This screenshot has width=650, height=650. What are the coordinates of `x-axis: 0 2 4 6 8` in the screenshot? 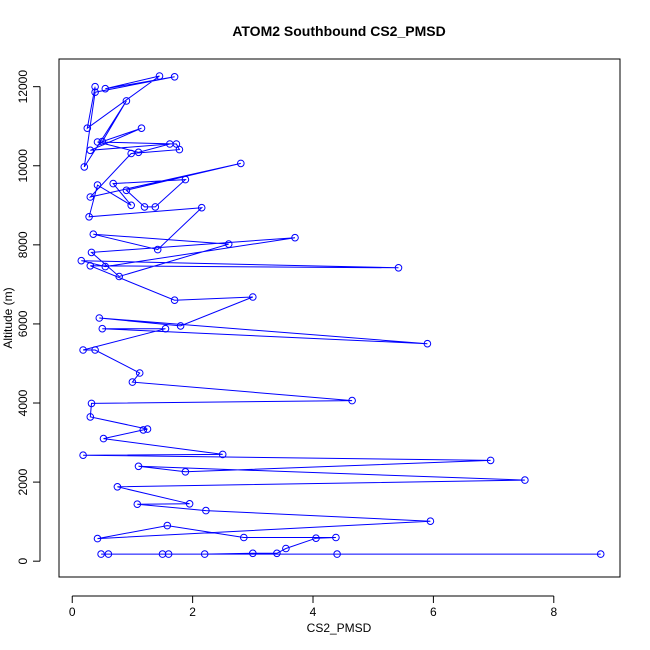 It's located at (313, 607).